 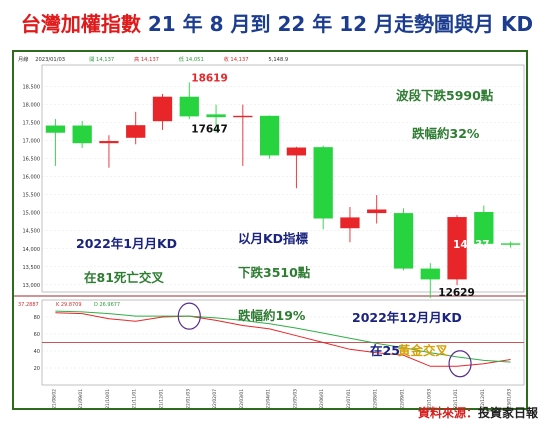 What do you see at coordinates (191, 59) in the screenshot?
I see `price-header-low: 低 14,051` at bounding box center [191, 59].